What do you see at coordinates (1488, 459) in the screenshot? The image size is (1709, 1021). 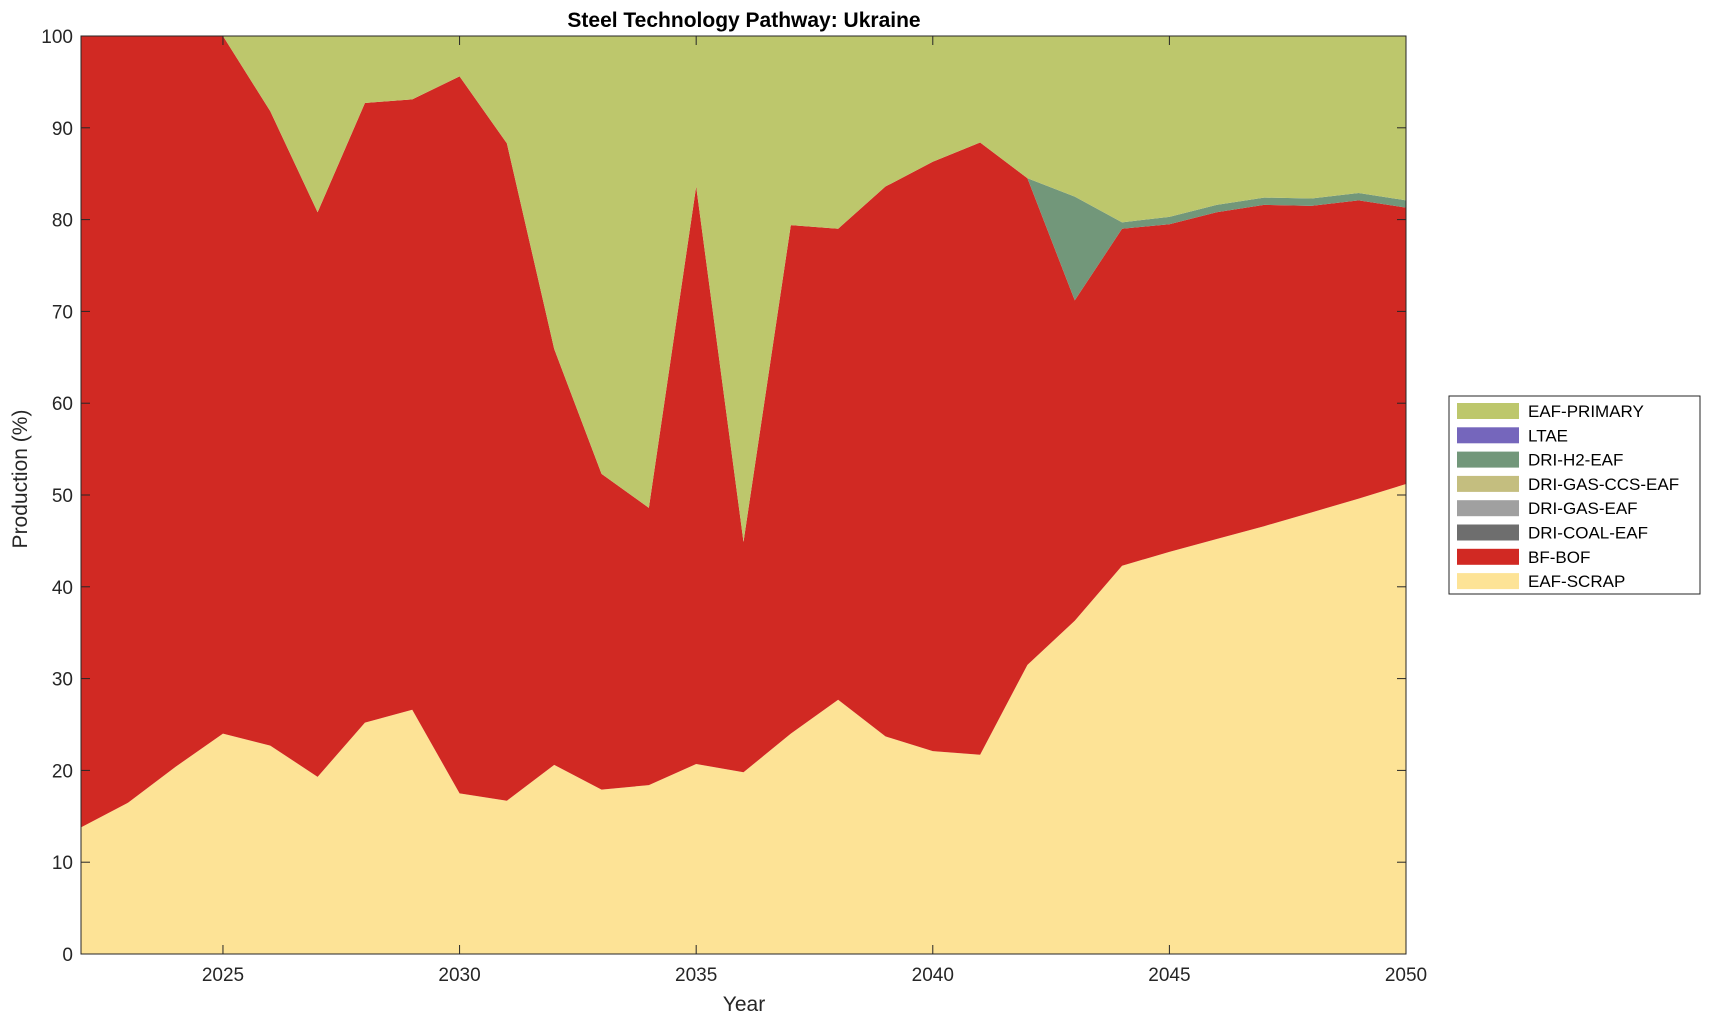 I see `legend-swatch-dri-h2-eaf` at bounding box center [1488, 459].